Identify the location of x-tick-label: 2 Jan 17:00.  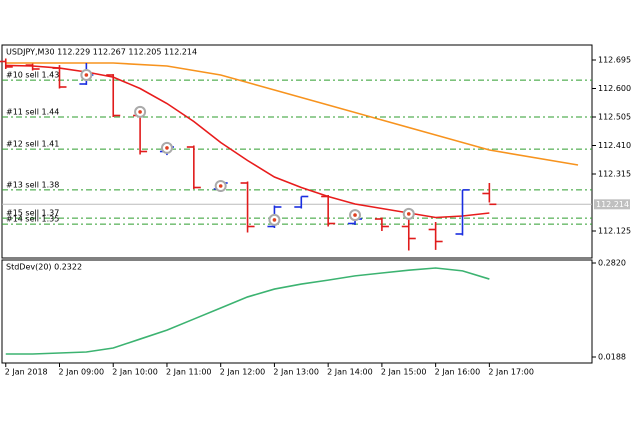
(511, 372).